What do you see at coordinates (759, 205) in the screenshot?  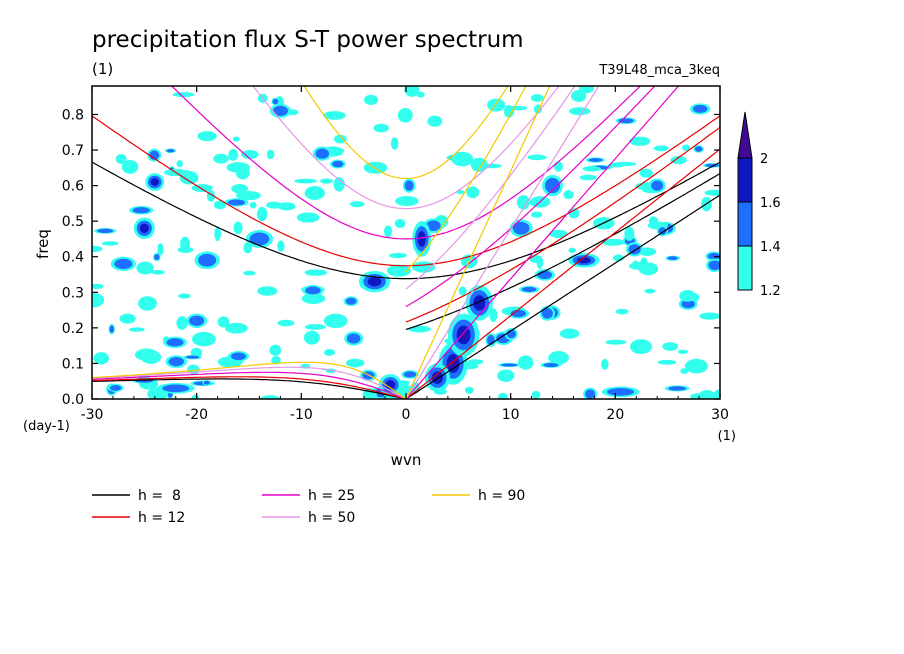 I see `colorbar: 1.2 1.4 1.6 2` at bounding box center [759, 205].